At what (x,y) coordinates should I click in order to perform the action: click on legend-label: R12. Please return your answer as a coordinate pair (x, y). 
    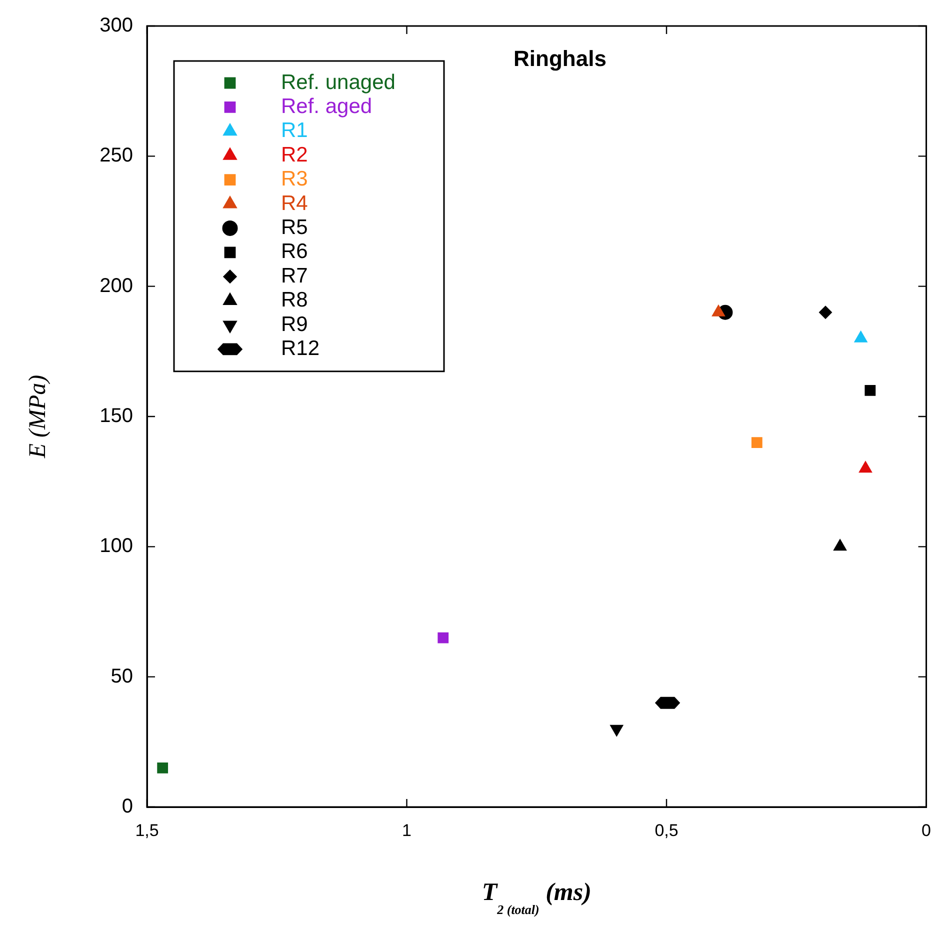
    Looking at the image, I should click on (300, 348).